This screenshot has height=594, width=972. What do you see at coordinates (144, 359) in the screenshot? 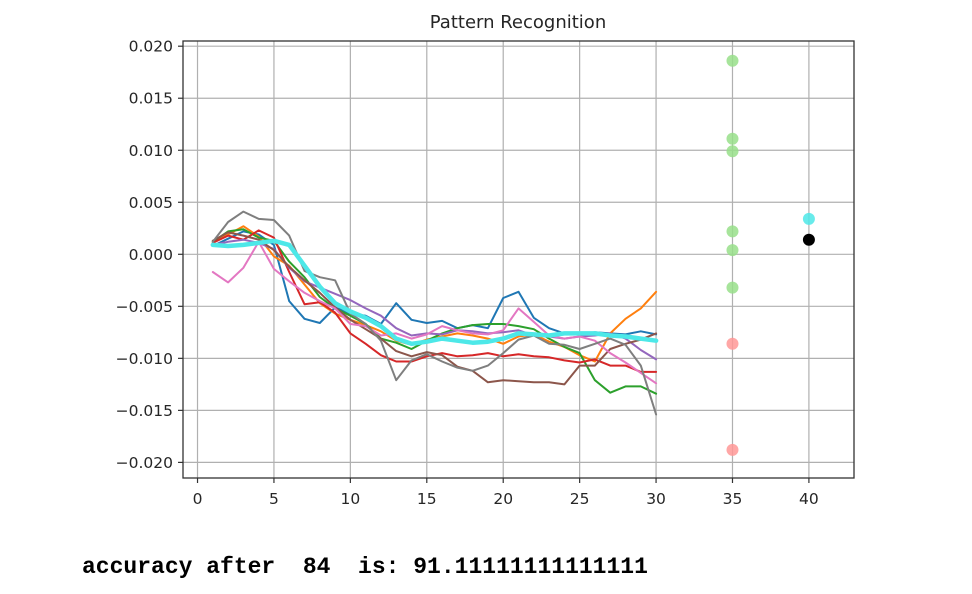
I see `y-tick-label: −0.010` at bounding box center [144, 359].